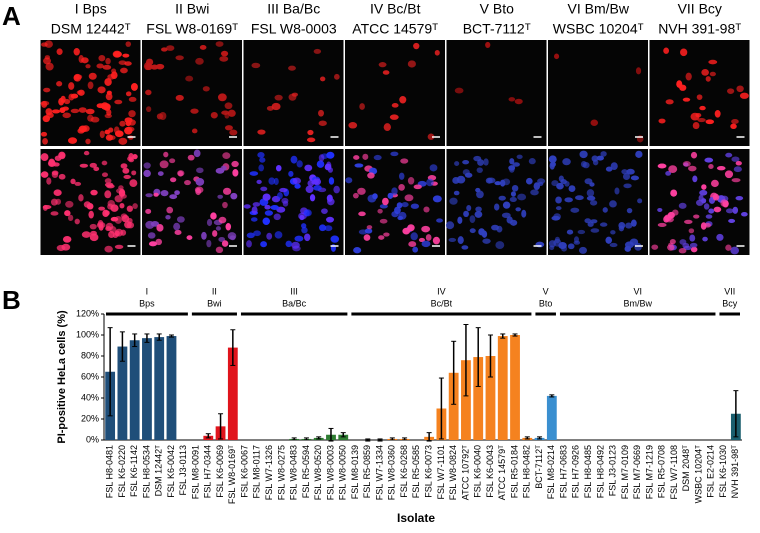 This screenshot has height=533, width=760. What do you see at coordinates (429, 471) in the screenshot?
I see `x-tick-label: FSL K6-0073` at bounding box center [429, 471].